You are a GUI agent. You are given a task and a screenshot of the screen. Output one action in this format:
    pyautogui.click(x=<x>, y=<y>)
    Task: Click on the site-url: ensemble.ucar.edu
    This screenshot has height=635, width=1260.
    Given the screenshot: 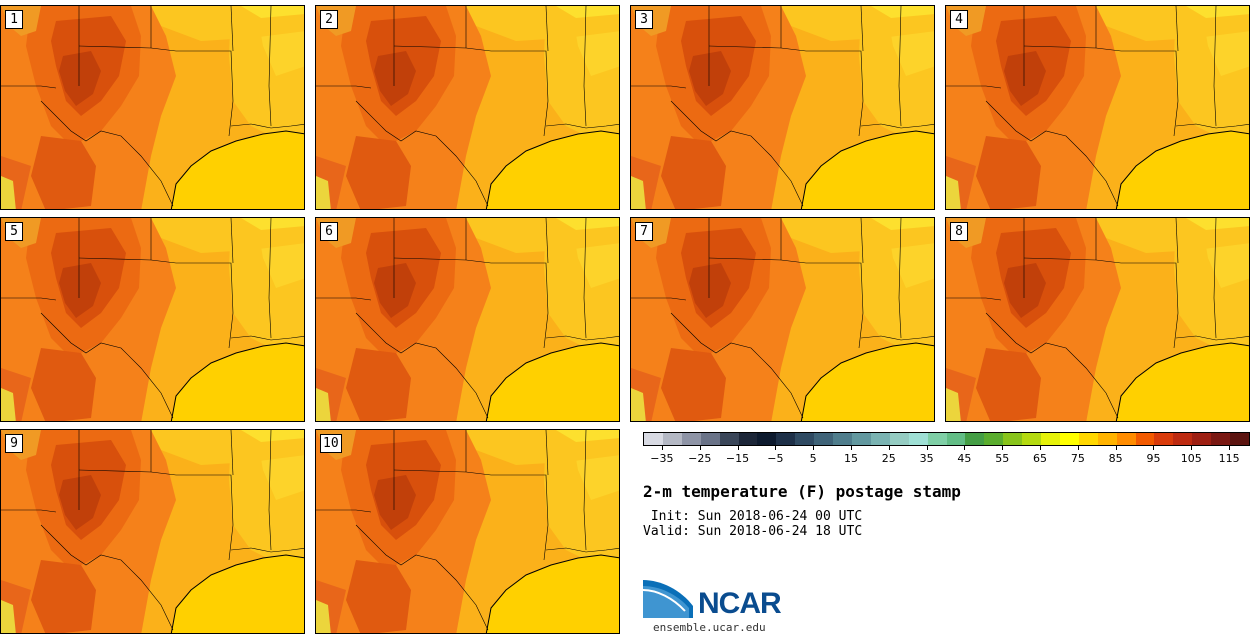 What is the action you would take?
    pyautogui.click(x=709, y=627)
    